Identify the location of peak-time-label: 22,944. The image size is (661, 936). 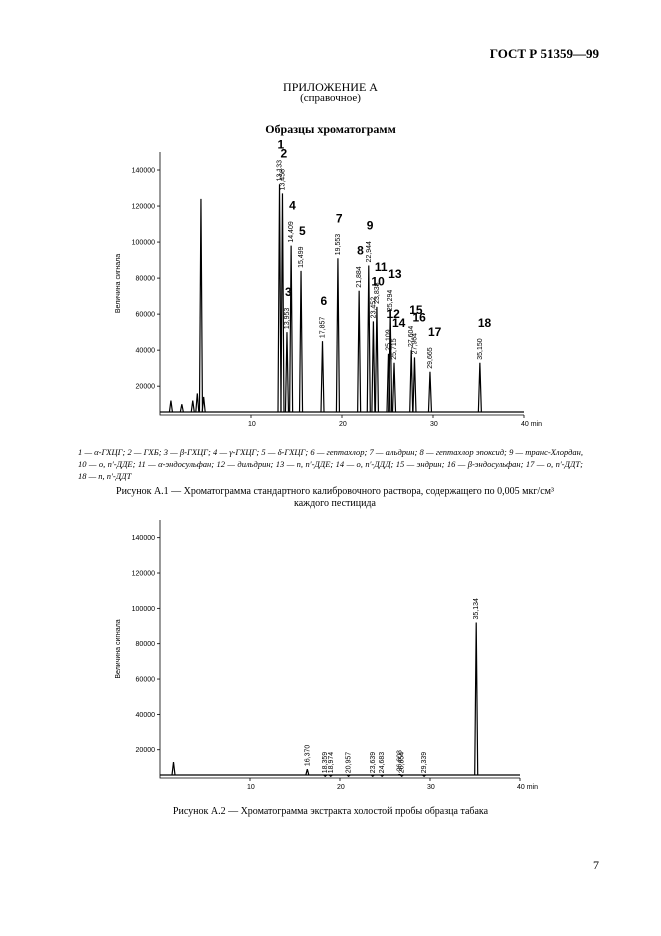
(369, 252).